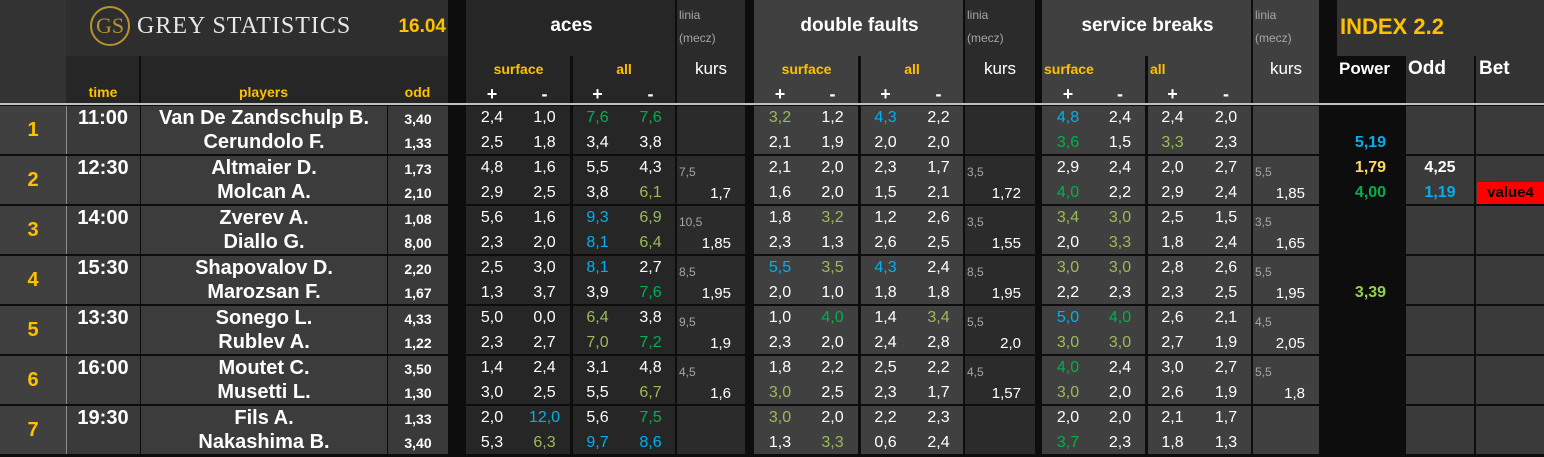 The width and height of the screenshot is (1544, 457). What do you see at coordinates (418, 280) in the screenshot?
I see `odds-cell` at bounding box center [418, 280].